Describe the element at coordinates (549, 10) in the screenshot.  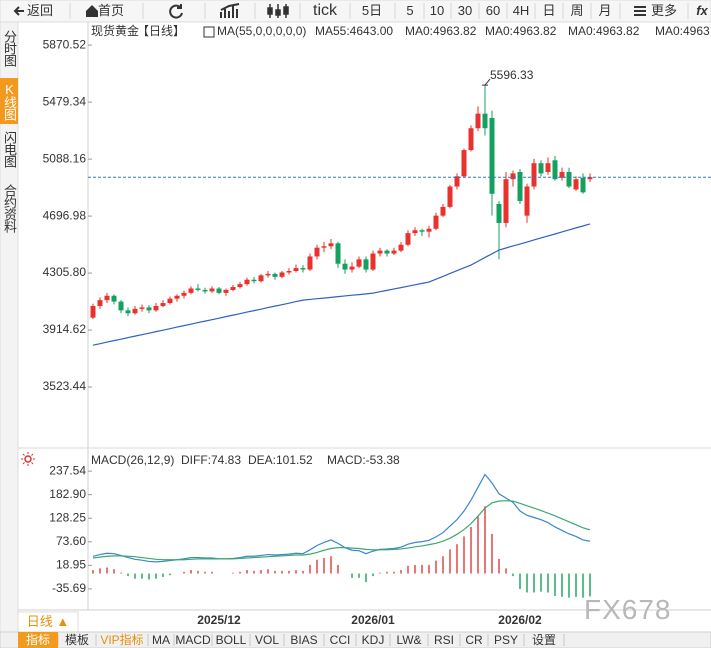
I see `toolbar-button: 日` at that location.